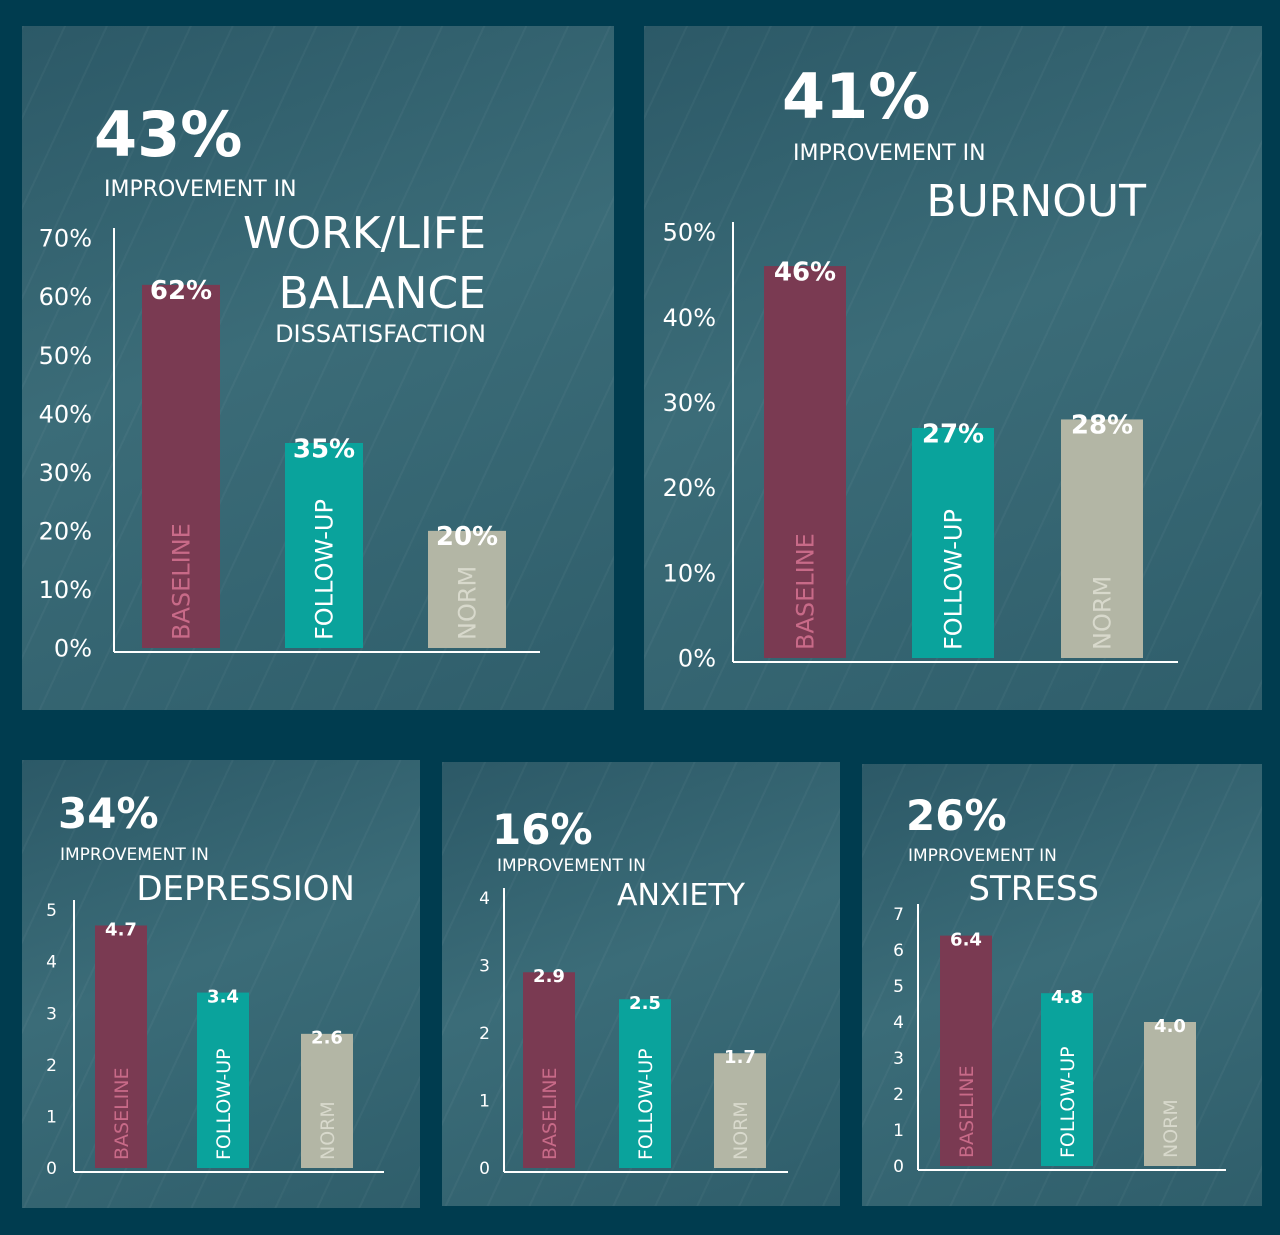 This screenshot has width=1280, height=1235. Describe the element at coordinates (382, 293) in the screenshot. I see `chart-title-line: BALANCE` at that location.